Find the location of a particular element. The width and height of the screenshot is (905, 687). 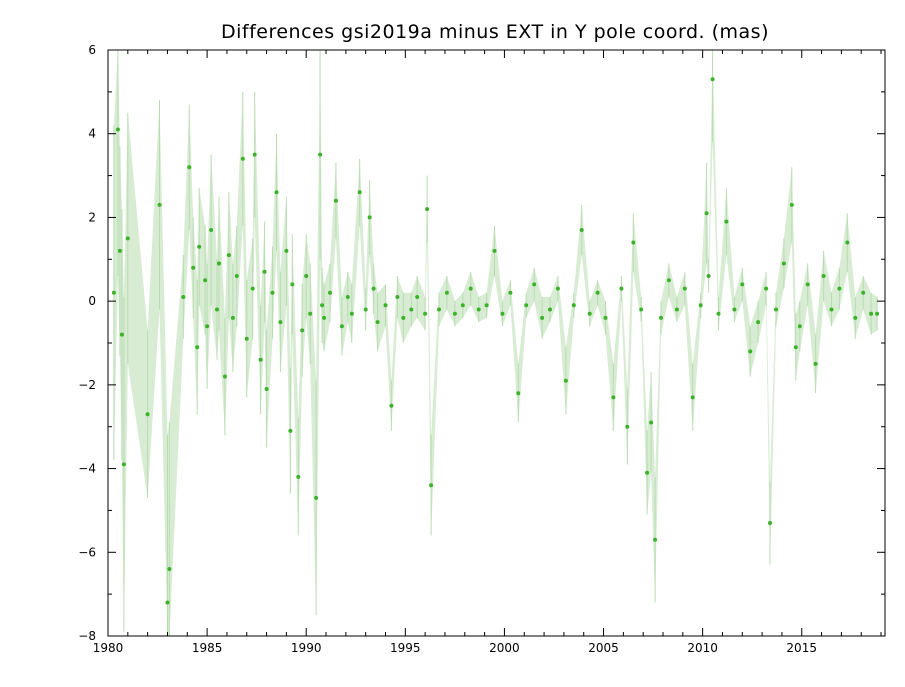

x-tick-label: 1980 is located at coordinates (108, 648).